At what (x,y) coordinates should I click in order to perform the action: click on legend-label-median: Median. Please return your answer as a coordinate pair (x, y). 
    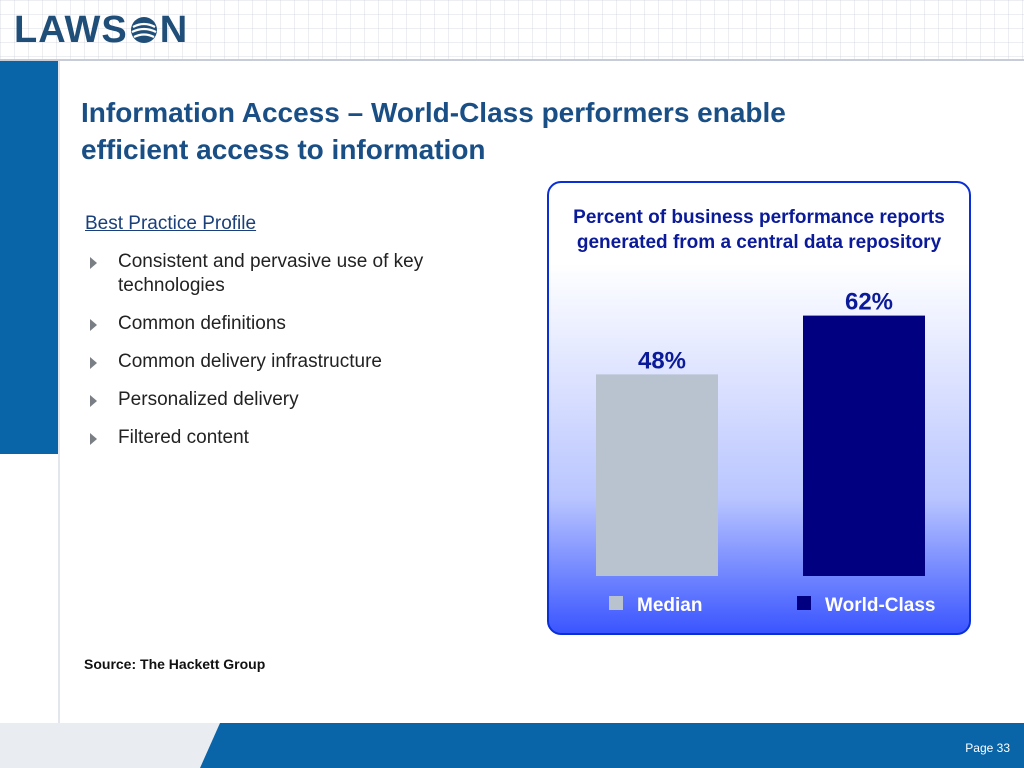
    Looking at the image, I should click on (669, 605).